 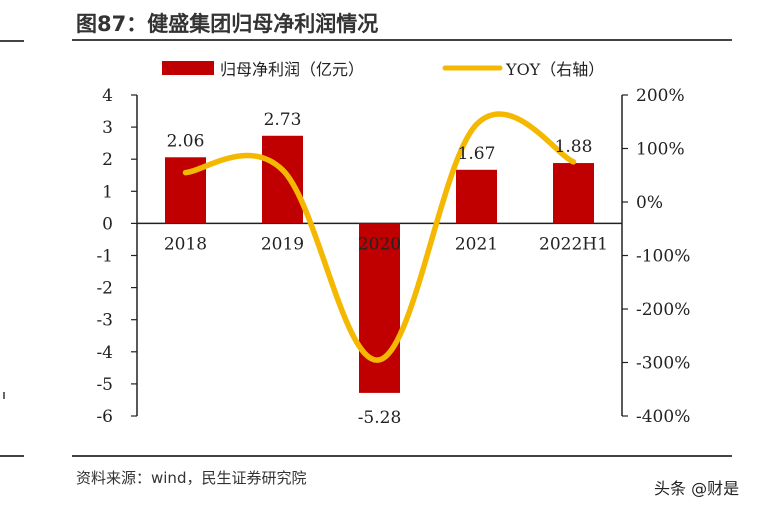 I want to click on legend-bar-swatch, so click(x=188, y=68).